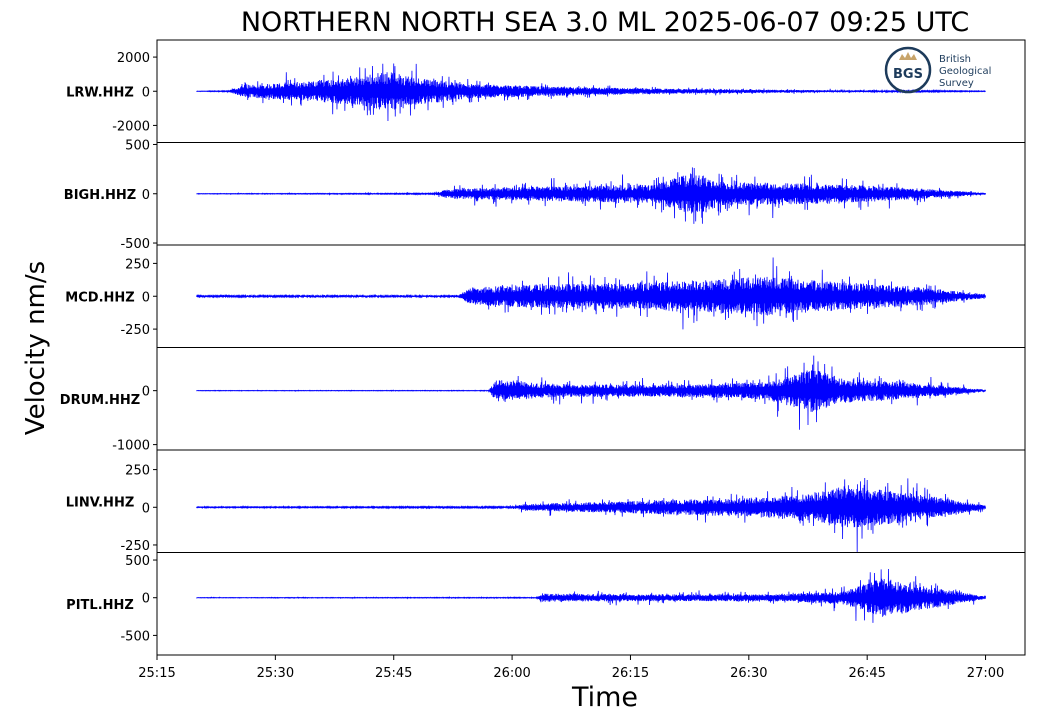  Describe the element at coordinates (156, 673) in the screenshot. I see `x-tick-label: 25:15` at that location.